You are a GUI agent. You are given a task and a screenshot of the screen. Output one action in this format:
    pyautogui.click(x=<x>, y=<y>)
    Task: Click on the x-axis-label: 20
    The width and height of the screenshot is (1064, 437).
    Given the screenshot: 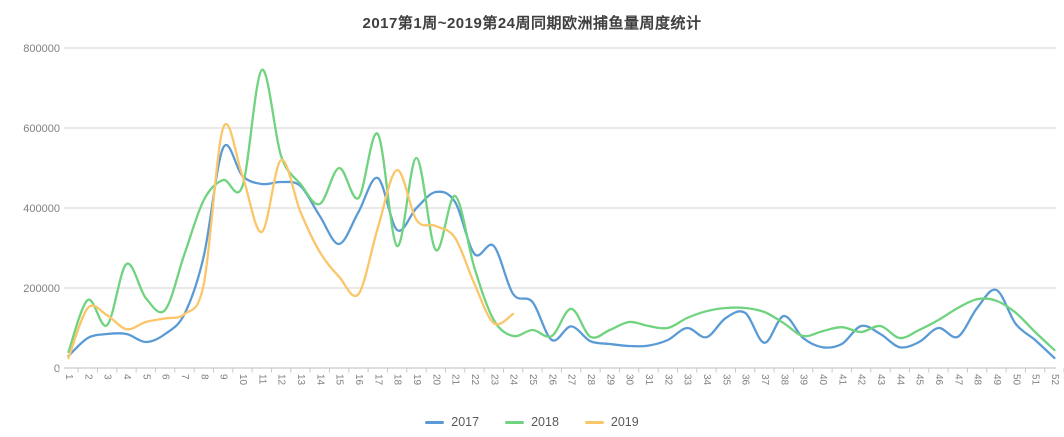 What is the action you would take?
    pyautogui.click(x=435, y=380)
    